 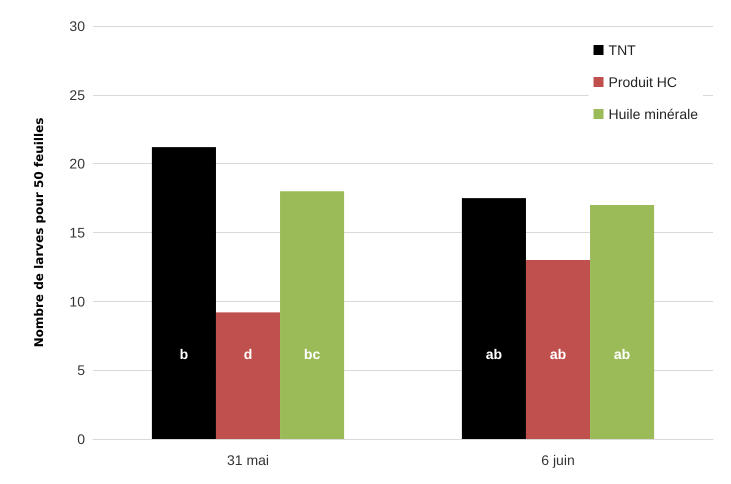 I want to click on y-tick-label: 10, so click(x=77, y=301).